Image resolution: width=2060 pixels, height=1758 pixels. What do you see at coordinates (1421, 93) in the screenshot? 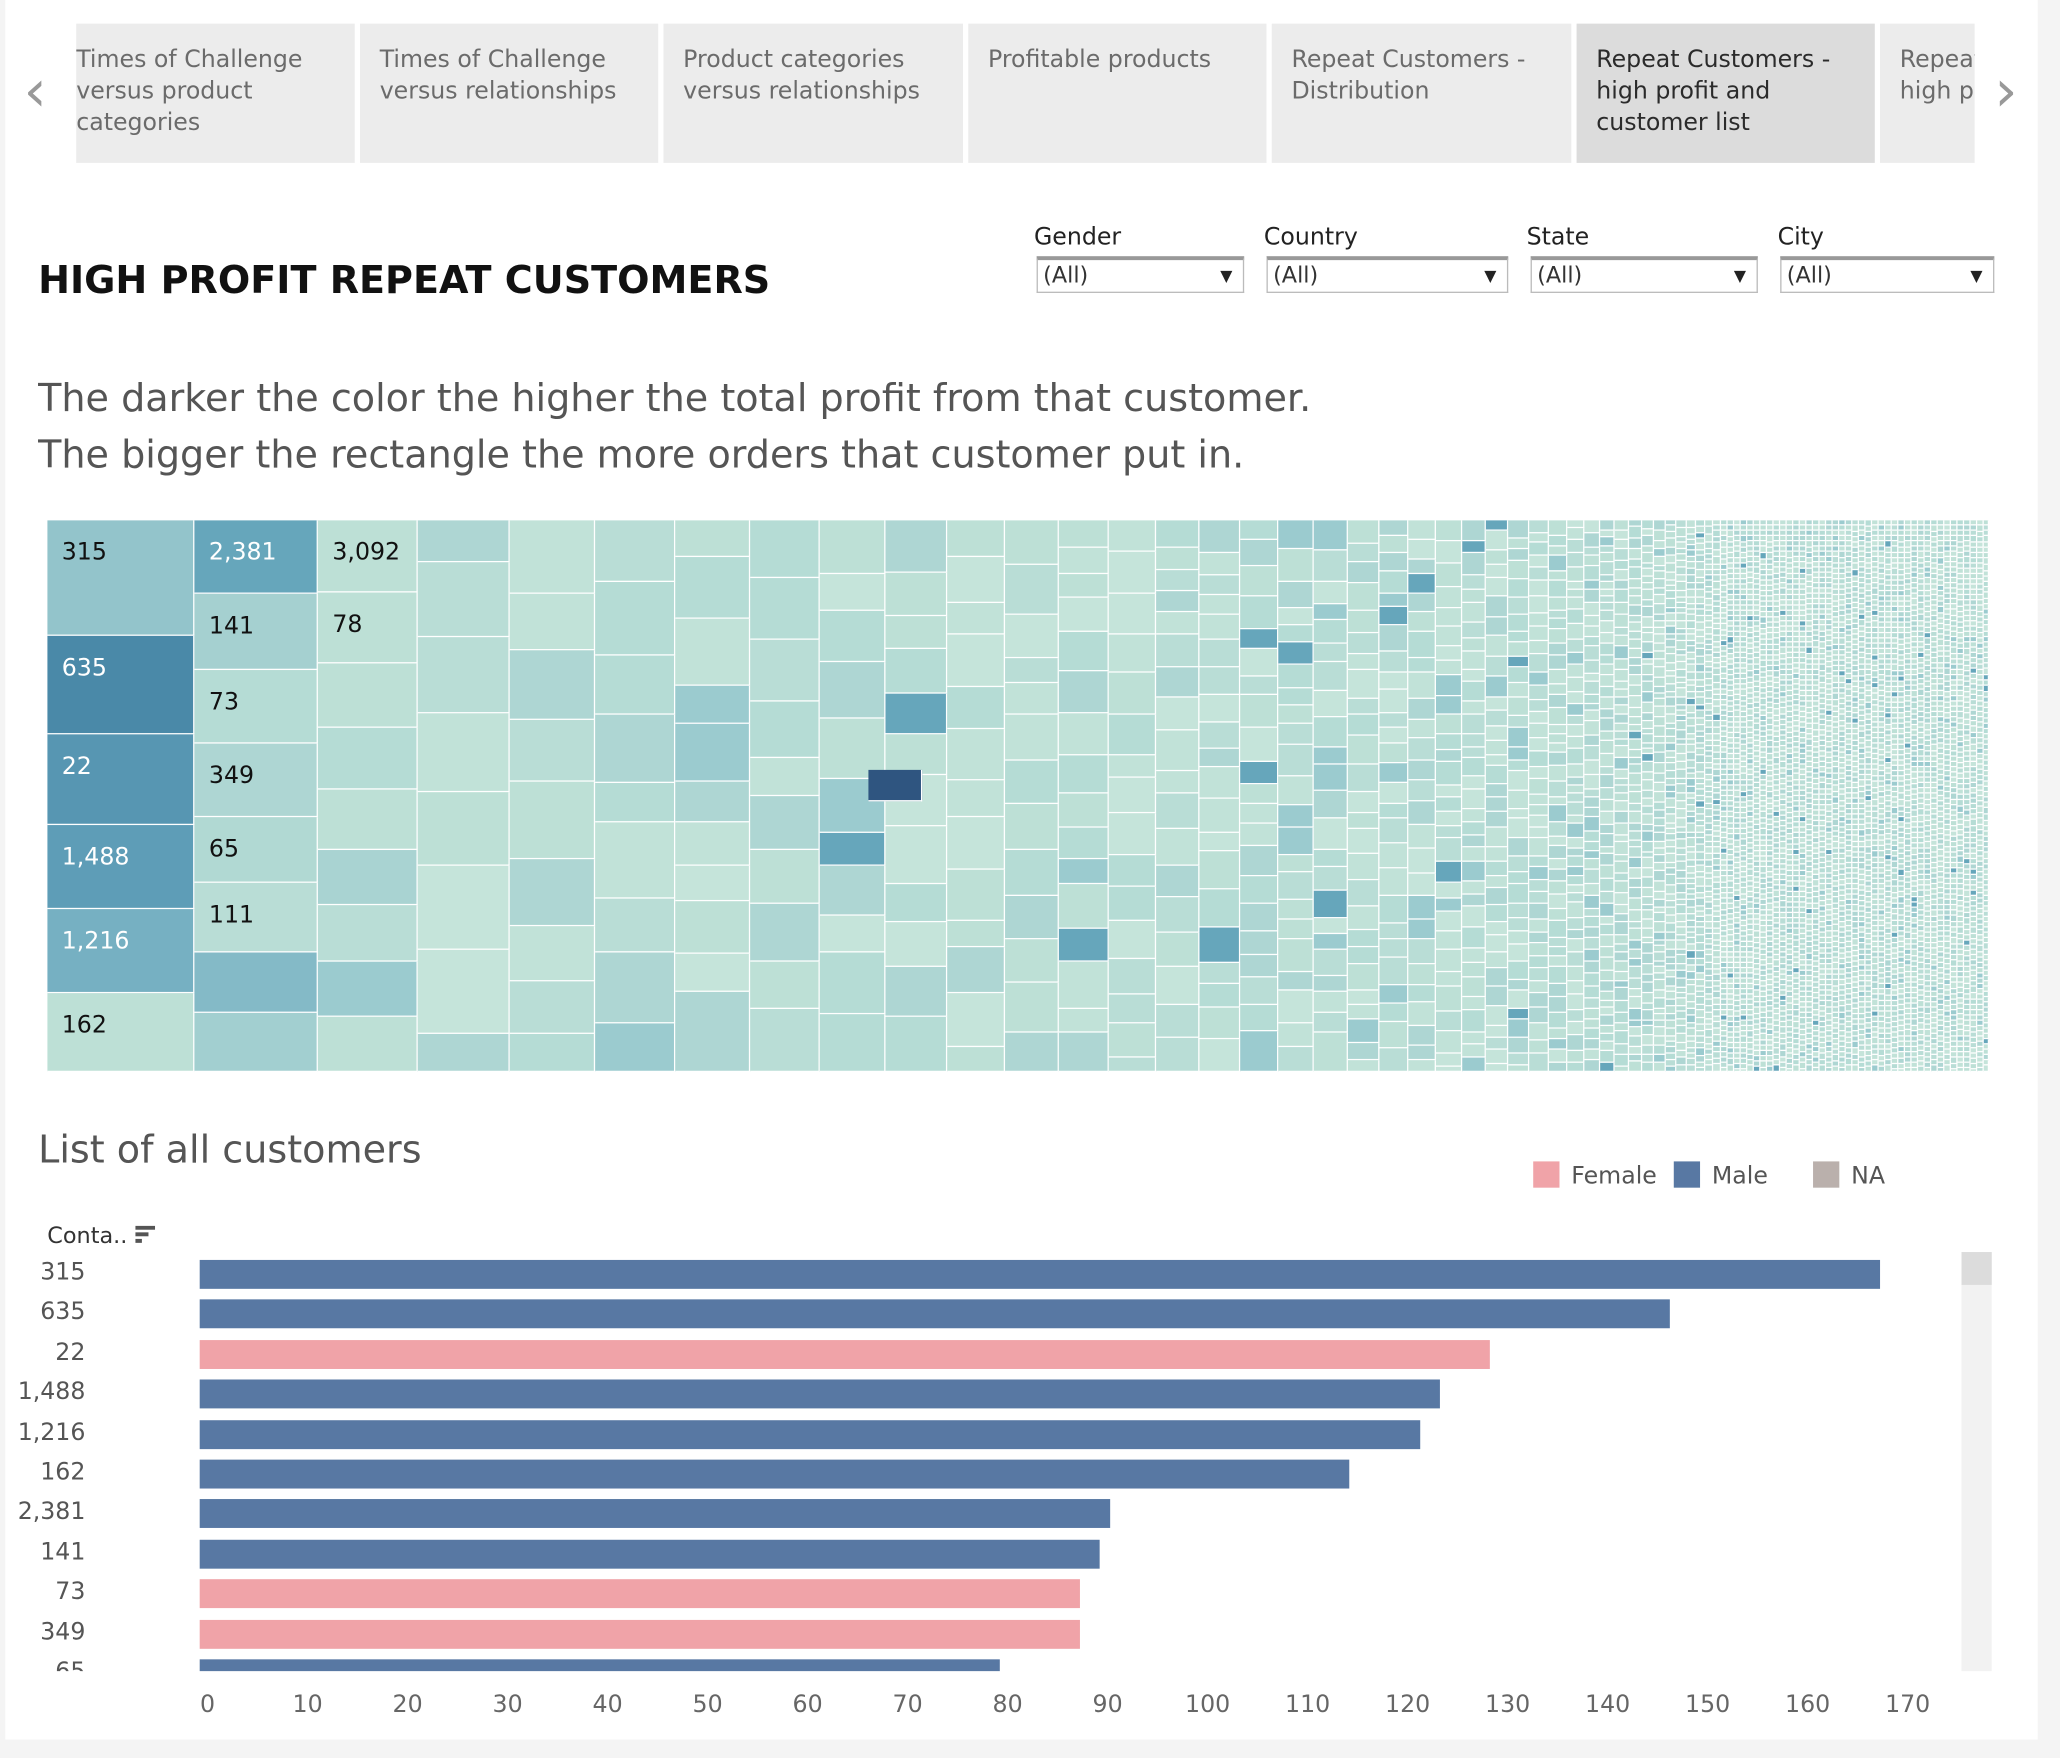
I see `tab-4: Repeat Customers - Distribution` at bounding box center [1421, 93].